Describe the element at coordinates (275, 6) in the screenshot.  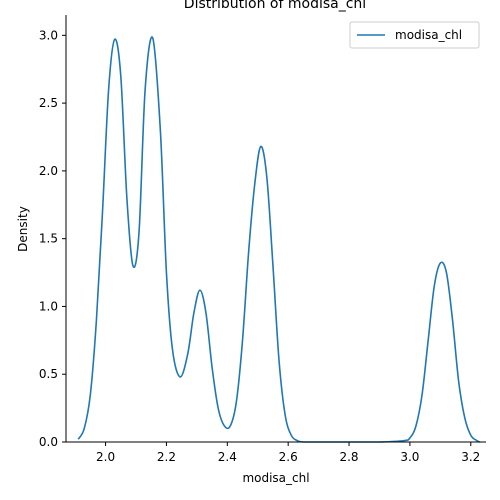
I see `chart-title: Distribution of modisa_chl` at that location.